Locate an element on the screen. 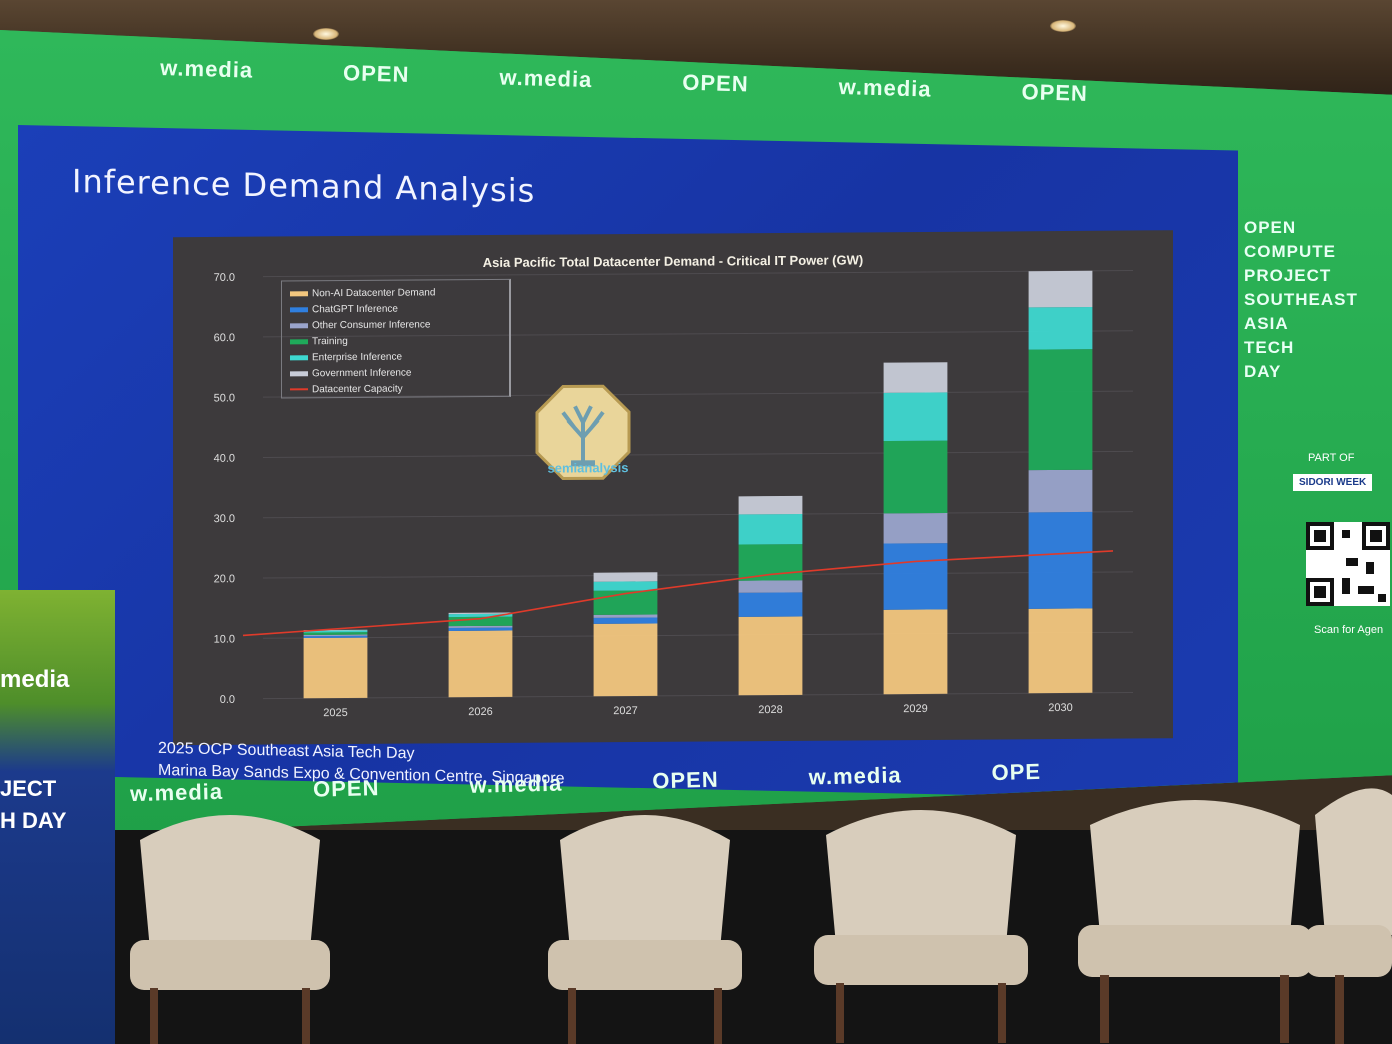 Image resolution: width=1392 pixels, height=1044 pixels. week-badge: SIDORI WEEK is located at coordinates (1333, 482).